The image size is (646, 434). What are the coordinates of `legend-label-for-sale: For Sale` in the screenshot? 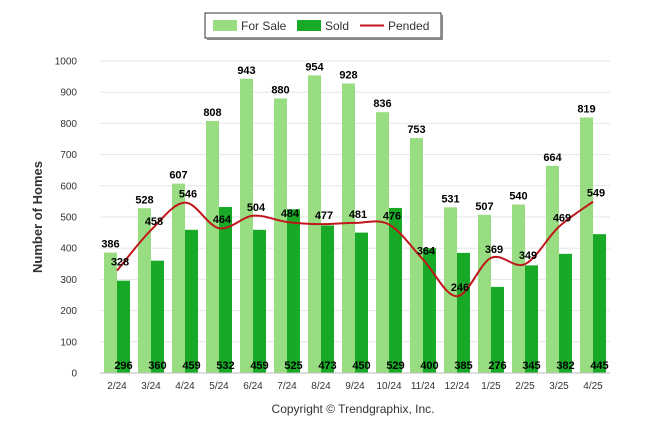 It's located at (264, 26).